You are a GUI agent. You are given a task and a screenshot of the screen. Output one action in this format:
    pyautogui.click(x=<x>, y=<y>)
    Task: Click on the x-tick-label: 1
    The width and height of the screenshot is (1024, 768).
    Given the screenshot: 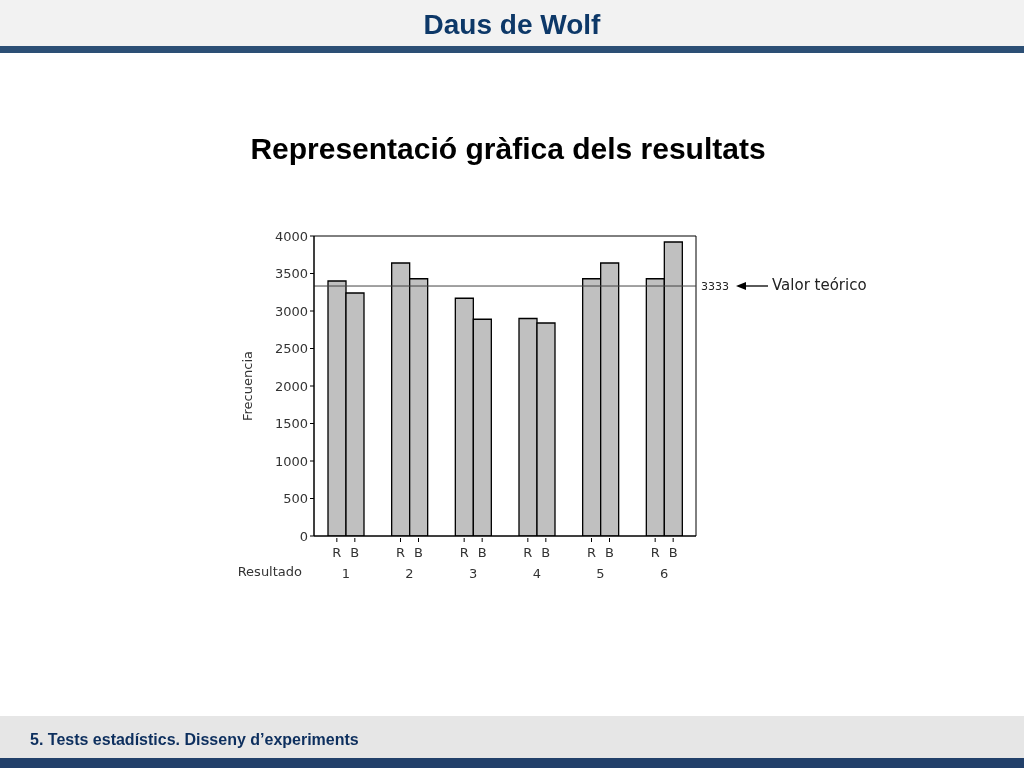 What is the action you would take?
    pyautogui.click(x=345, y=573)
    